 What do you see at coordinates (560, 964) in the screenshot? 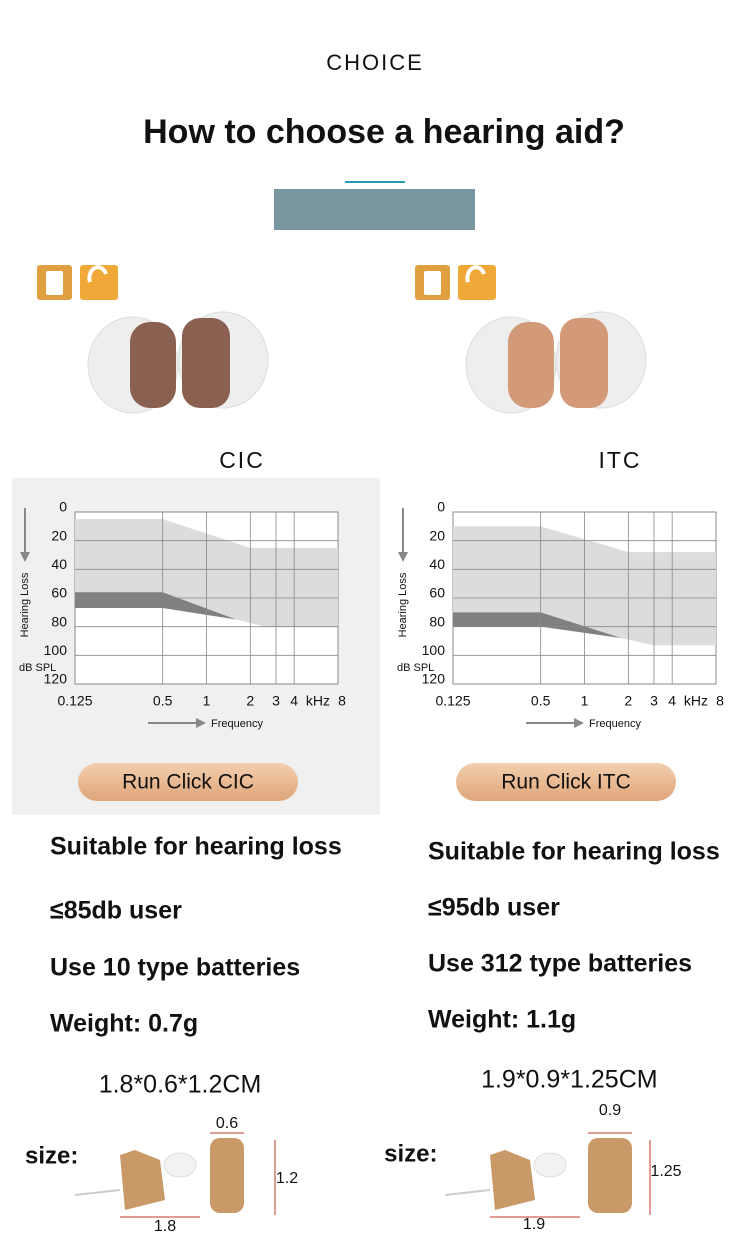
I see `feature: Use 312 type batteries` at bounding box center [560, 964].